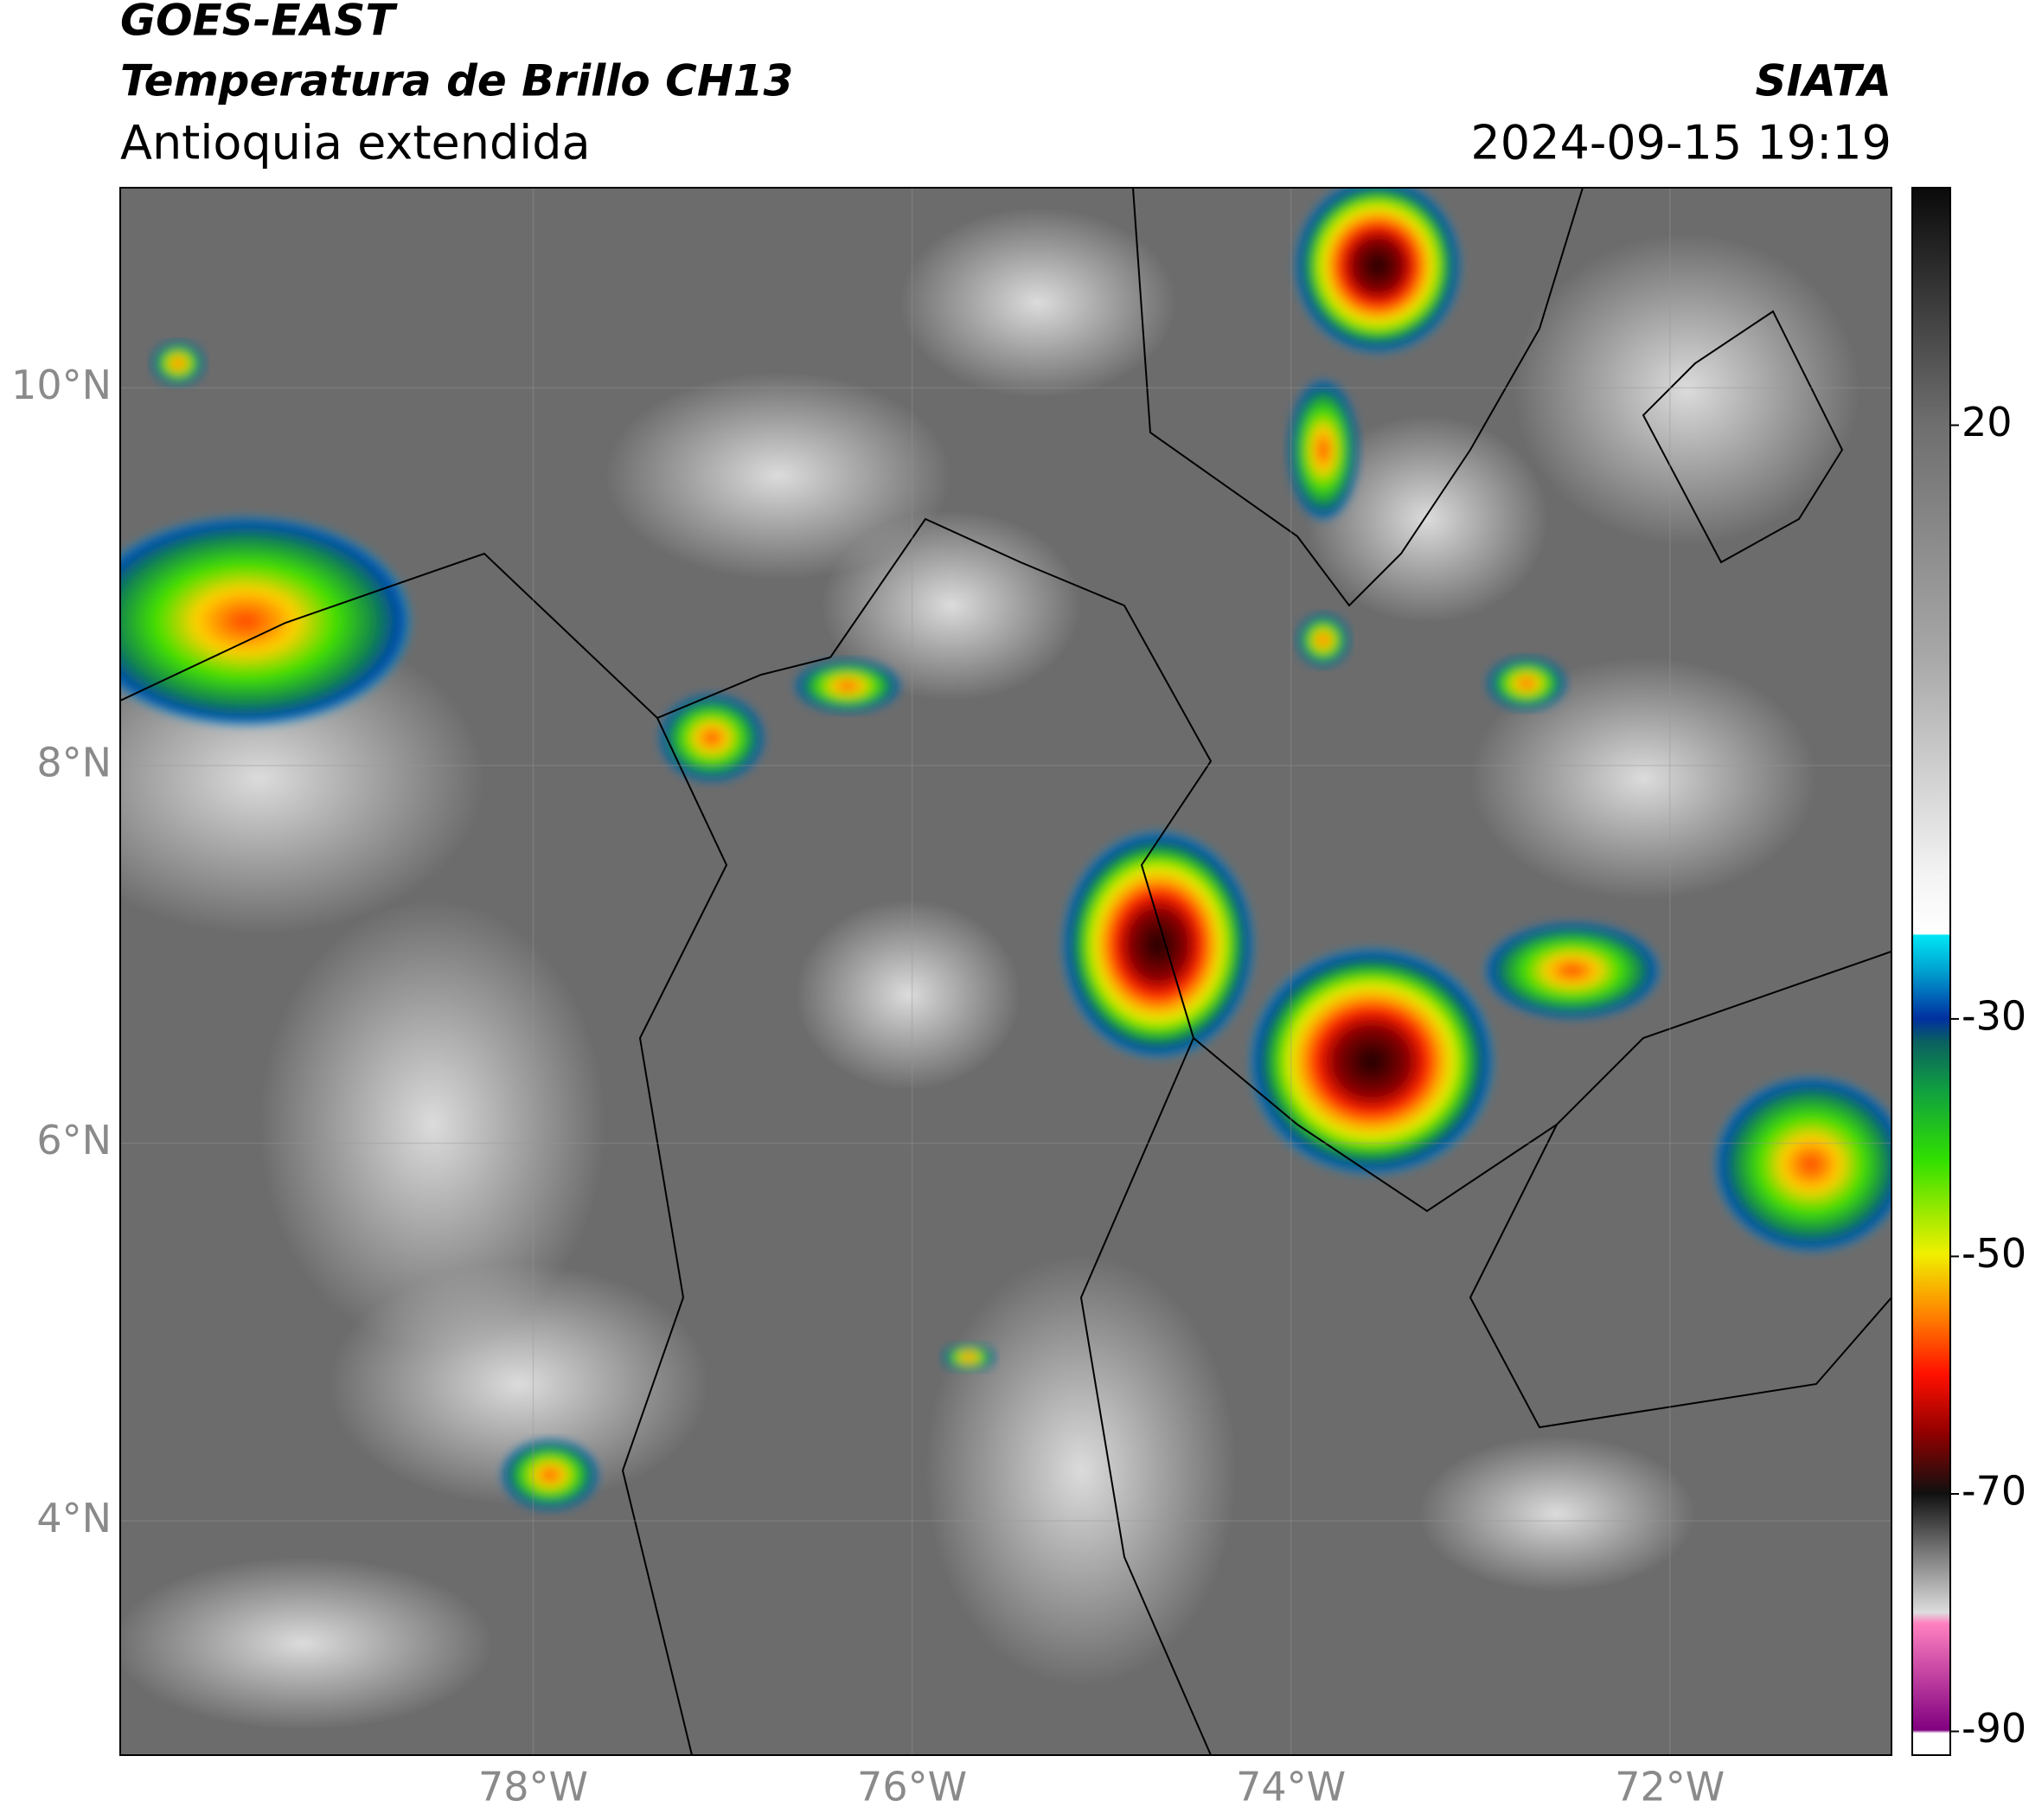 Image resolution: width=2029 pixels, height=1820 pixels. What do you see at coordinates (259, 23) in the screenshot?
I see `title: GOES-EAST` at bounding box center [259, 23].